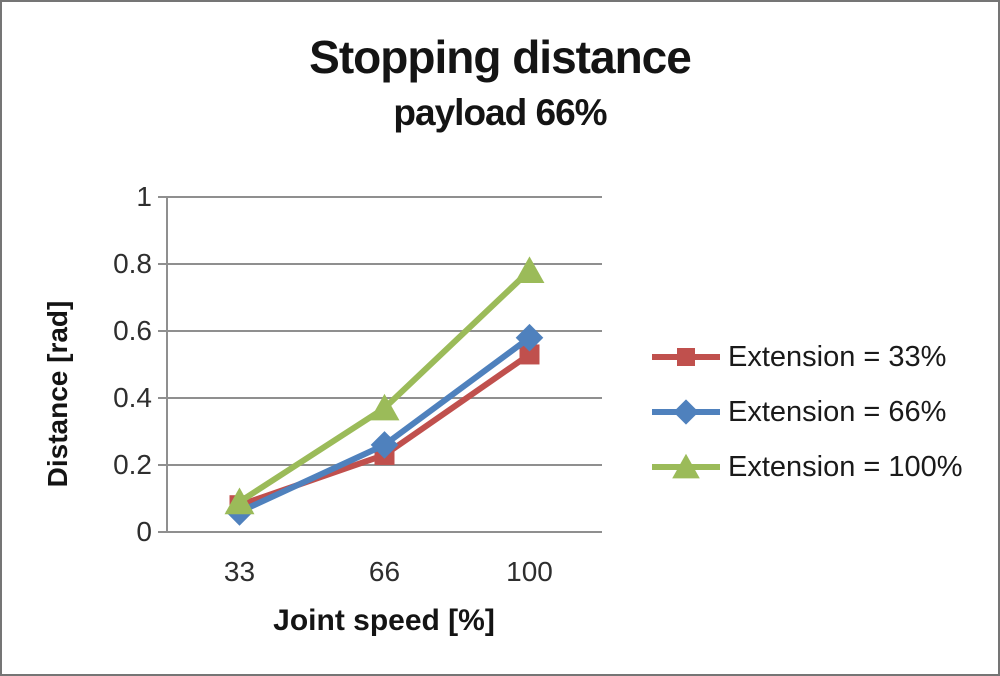  I want to click on square-marker, so click(529, 354).